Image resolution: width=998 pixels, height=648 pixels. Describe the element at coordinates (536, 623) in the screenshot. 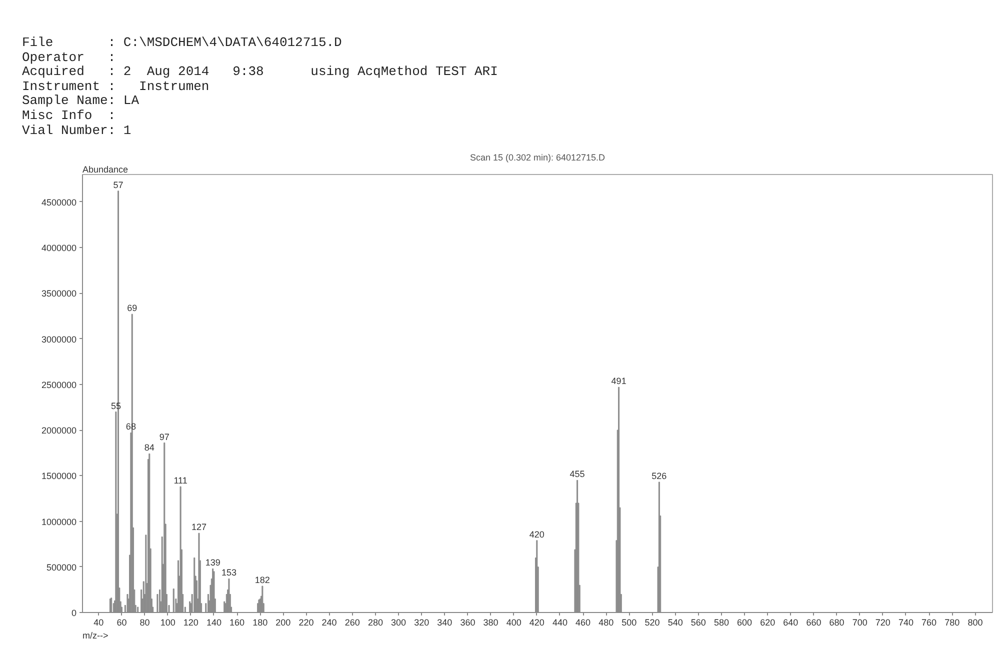

I see `x-tick-label: 420` at that location.